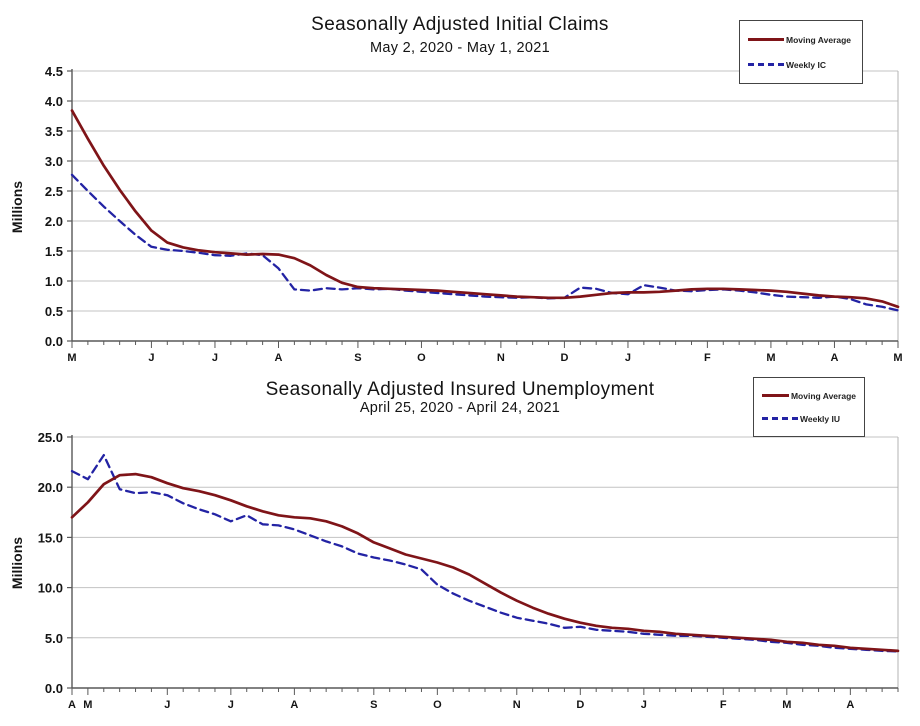 This screenshot has height=726, width=920. What do you see at coordinates (460, 48) in the screenshot?
I see `initial-claims-subtitle: May 2, 2020 - May 1, 2021` at bounding box center [460, 48].